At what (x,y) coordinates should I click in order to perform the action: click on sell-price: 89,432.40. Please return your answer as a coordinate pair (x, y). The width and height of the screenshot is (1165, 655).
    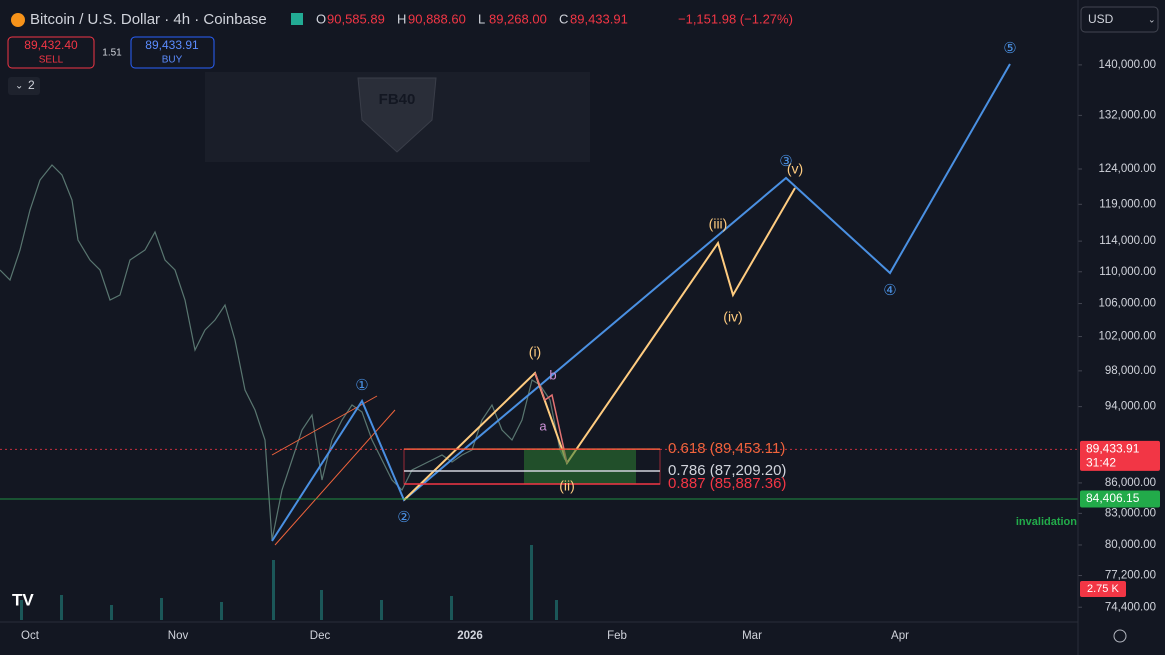
    Looking at the image, I should click on (51, 45).